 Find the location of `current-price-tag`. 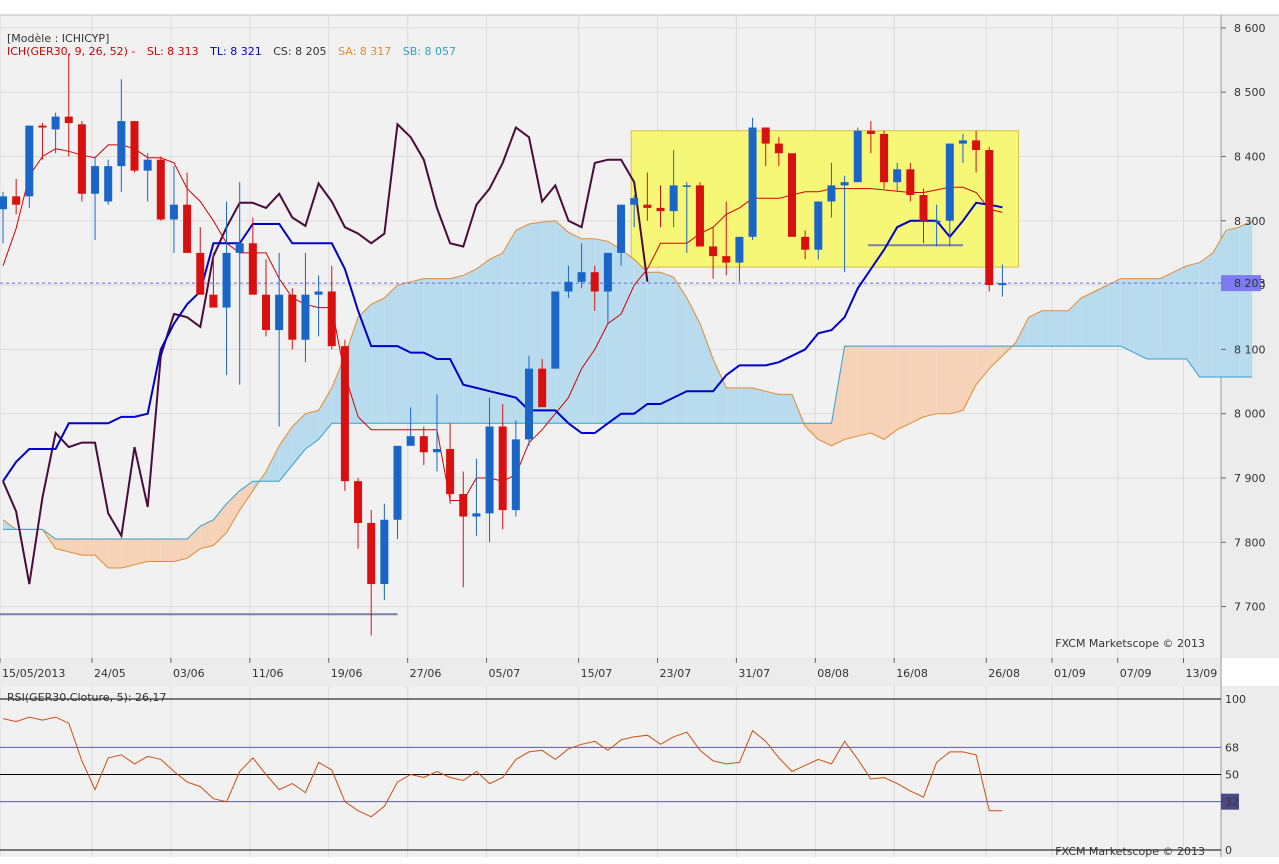

current-price-tag is located at coordinates (1241, 283).